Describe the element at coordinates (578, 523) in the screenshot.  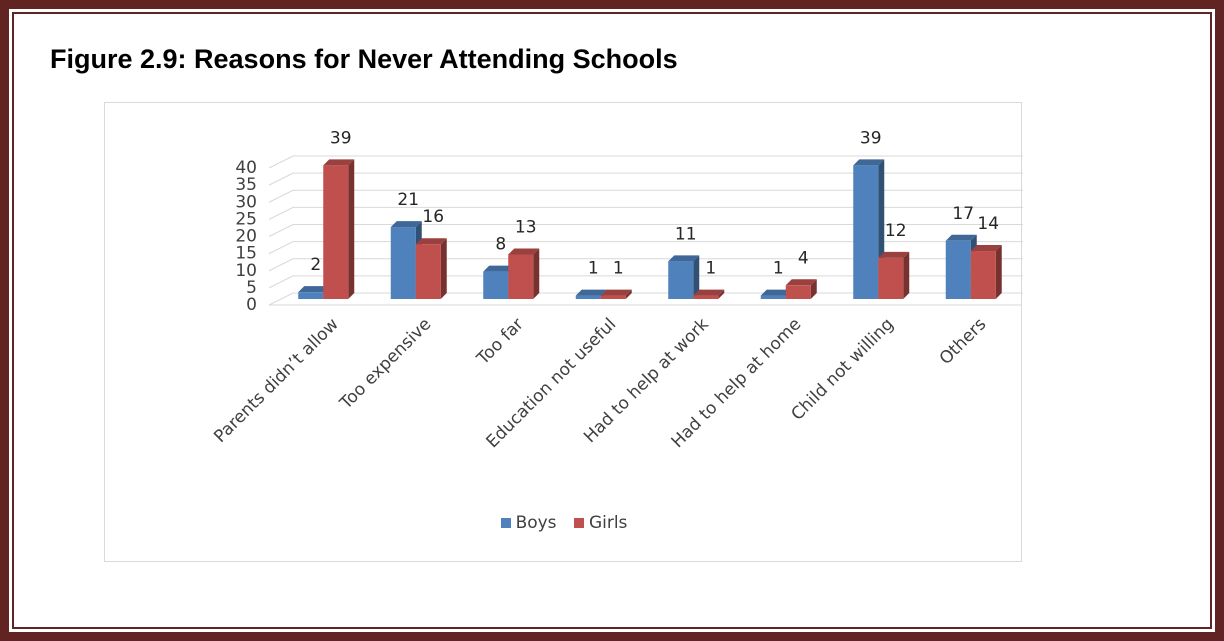
I see `legend-swatch-girls` at that location.